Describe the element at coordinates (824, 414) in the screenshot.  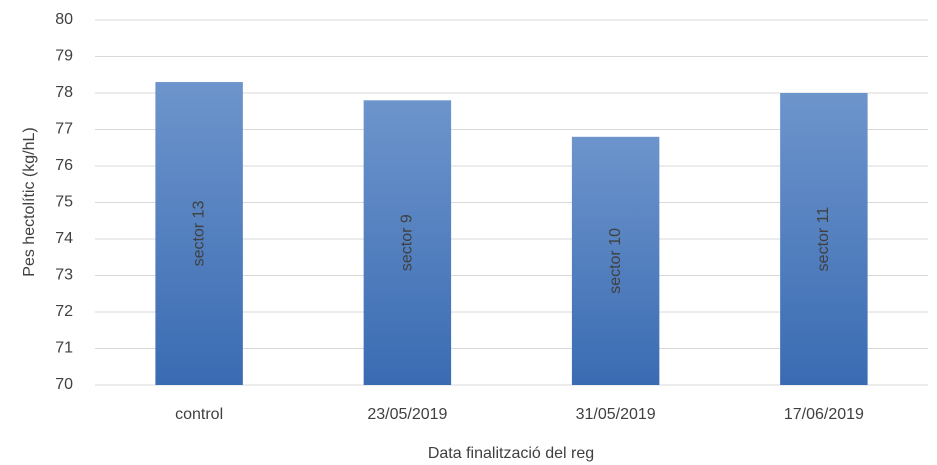
I see `x-tick-label: 17/06/2019` at that location.